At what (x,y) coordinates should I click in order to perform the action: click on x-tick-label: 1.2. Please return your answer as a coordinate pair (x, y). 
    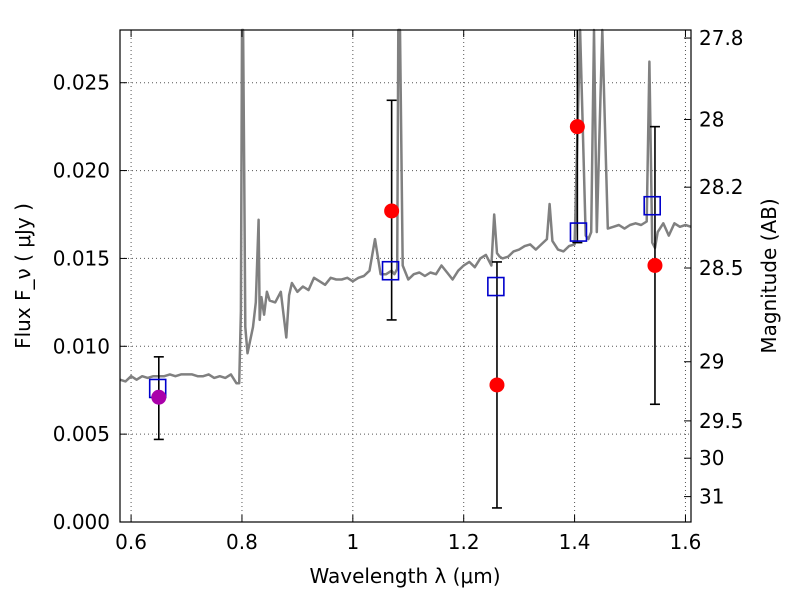
    Looking at the image, I should click on (464, 542).